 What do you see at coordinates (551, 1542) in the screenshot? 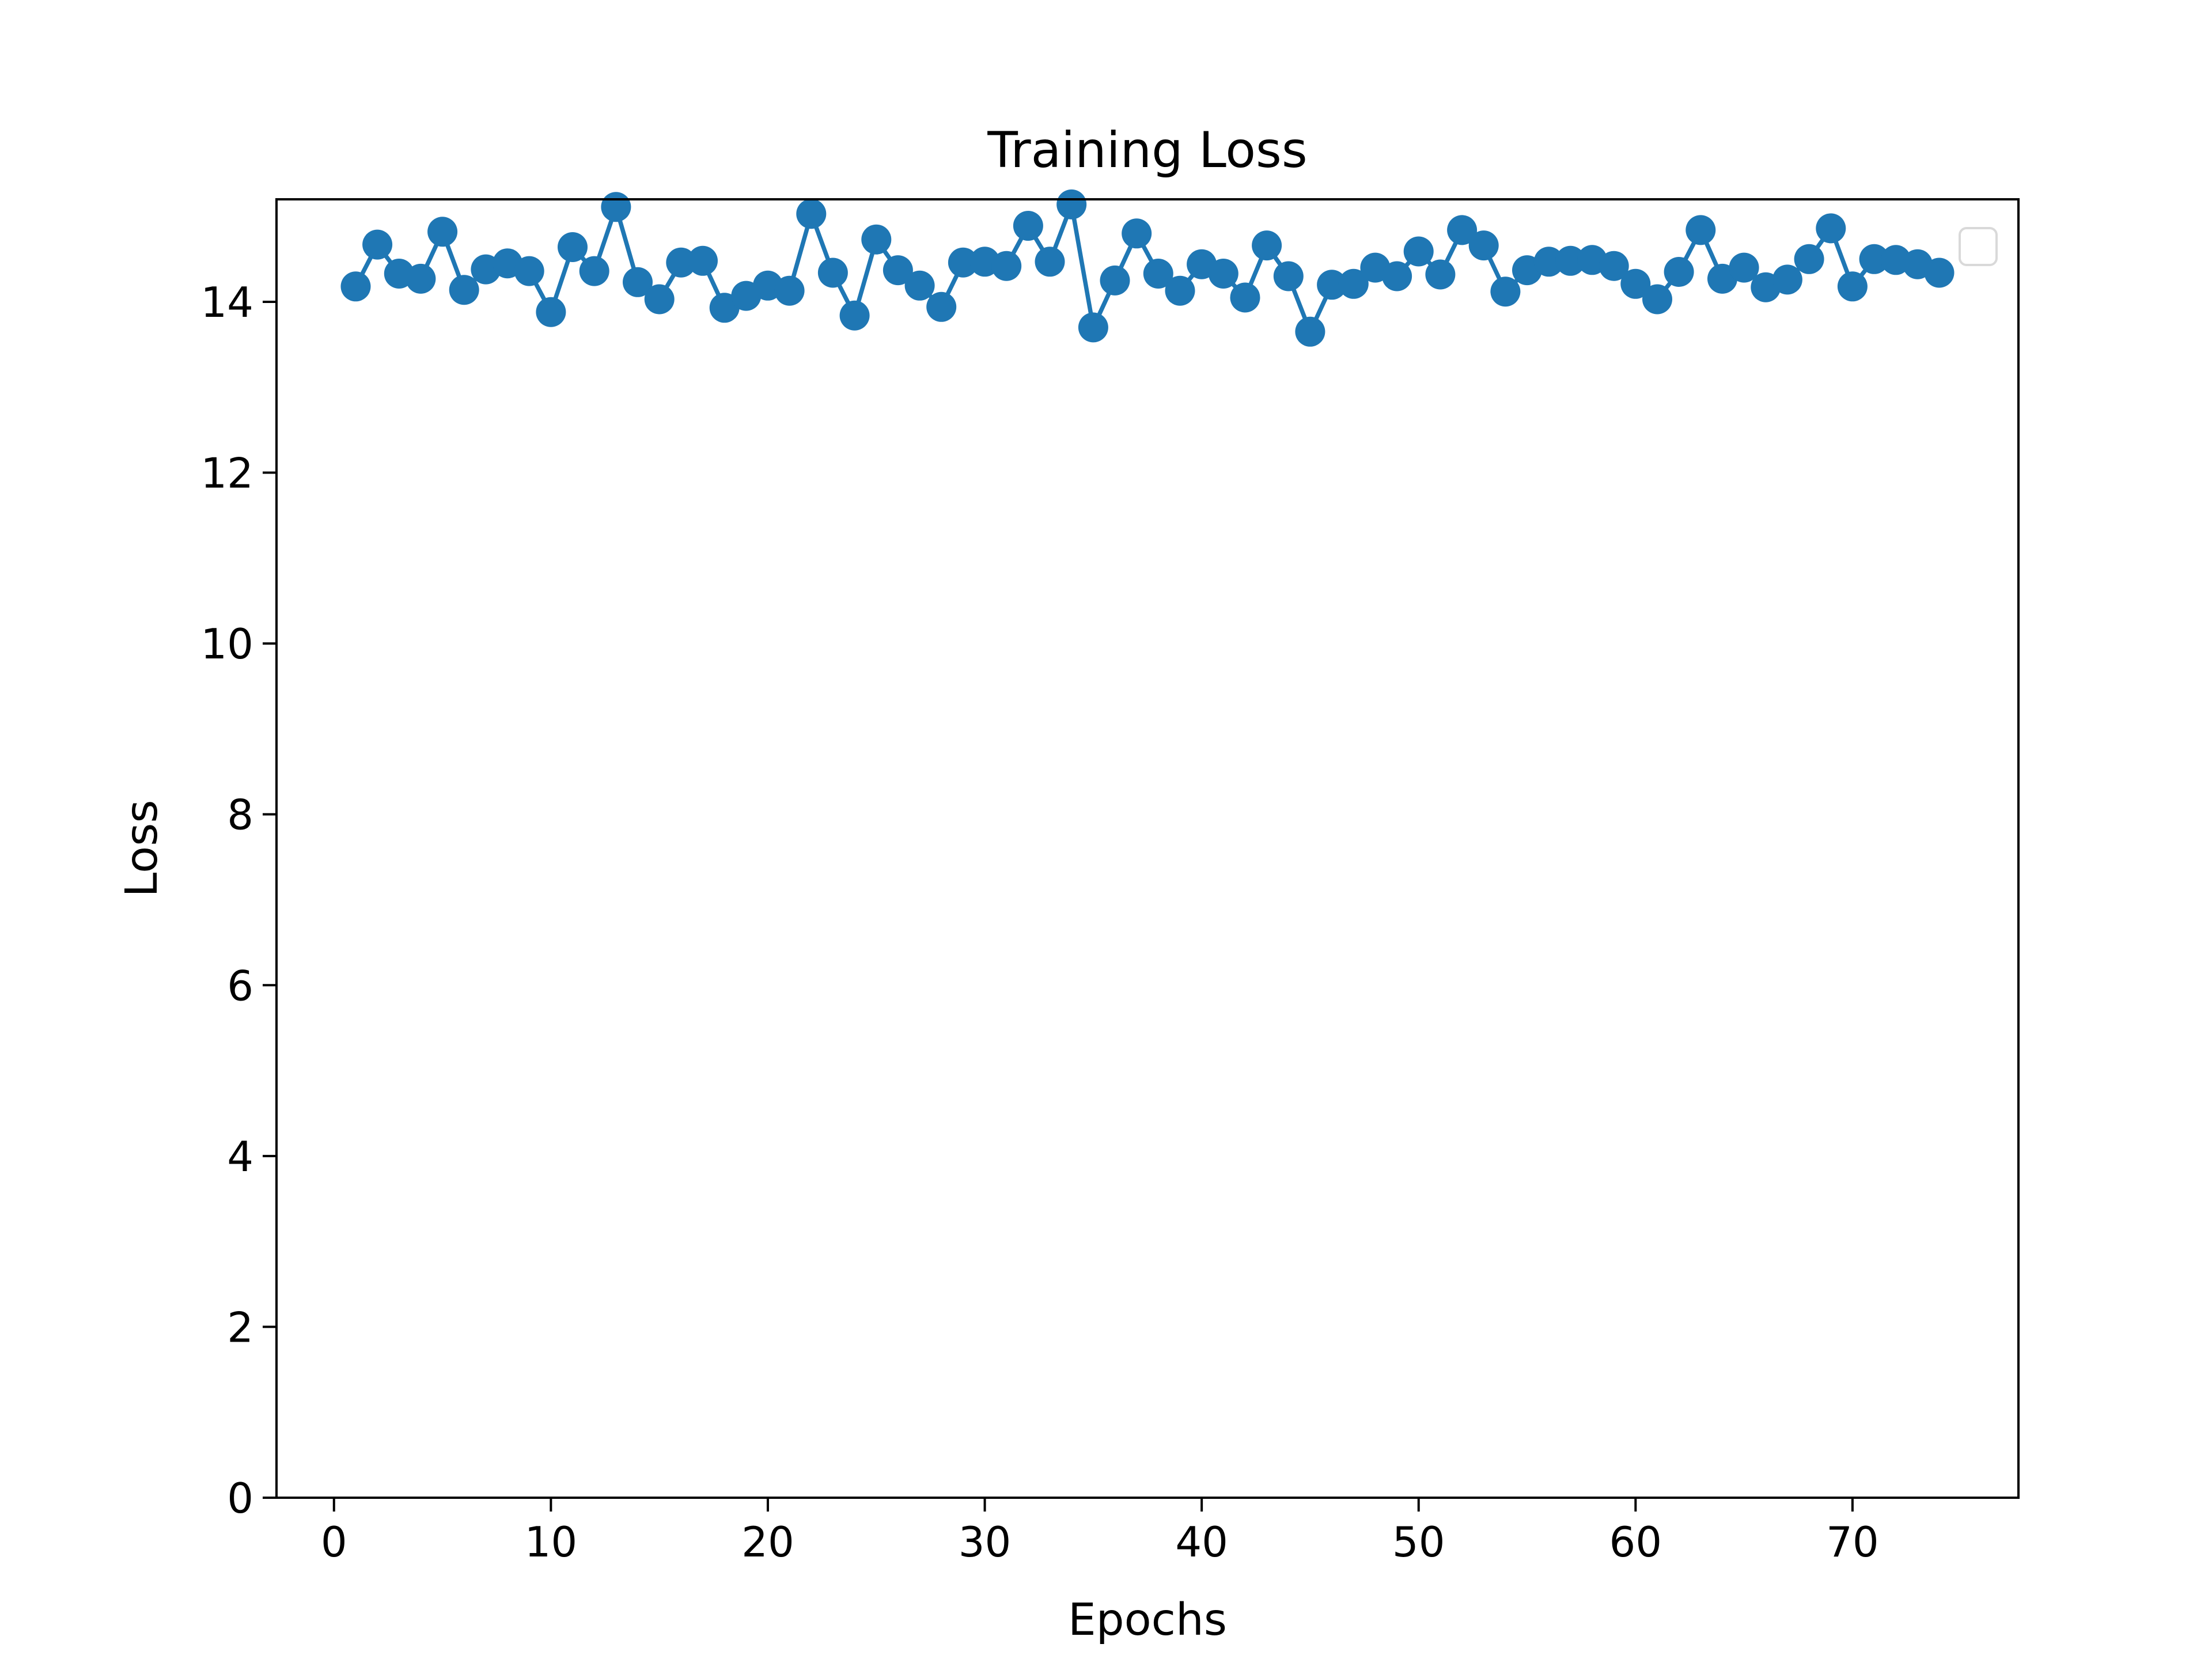
I see `x-tick-label: 10` at bounding box center [551, 1542].